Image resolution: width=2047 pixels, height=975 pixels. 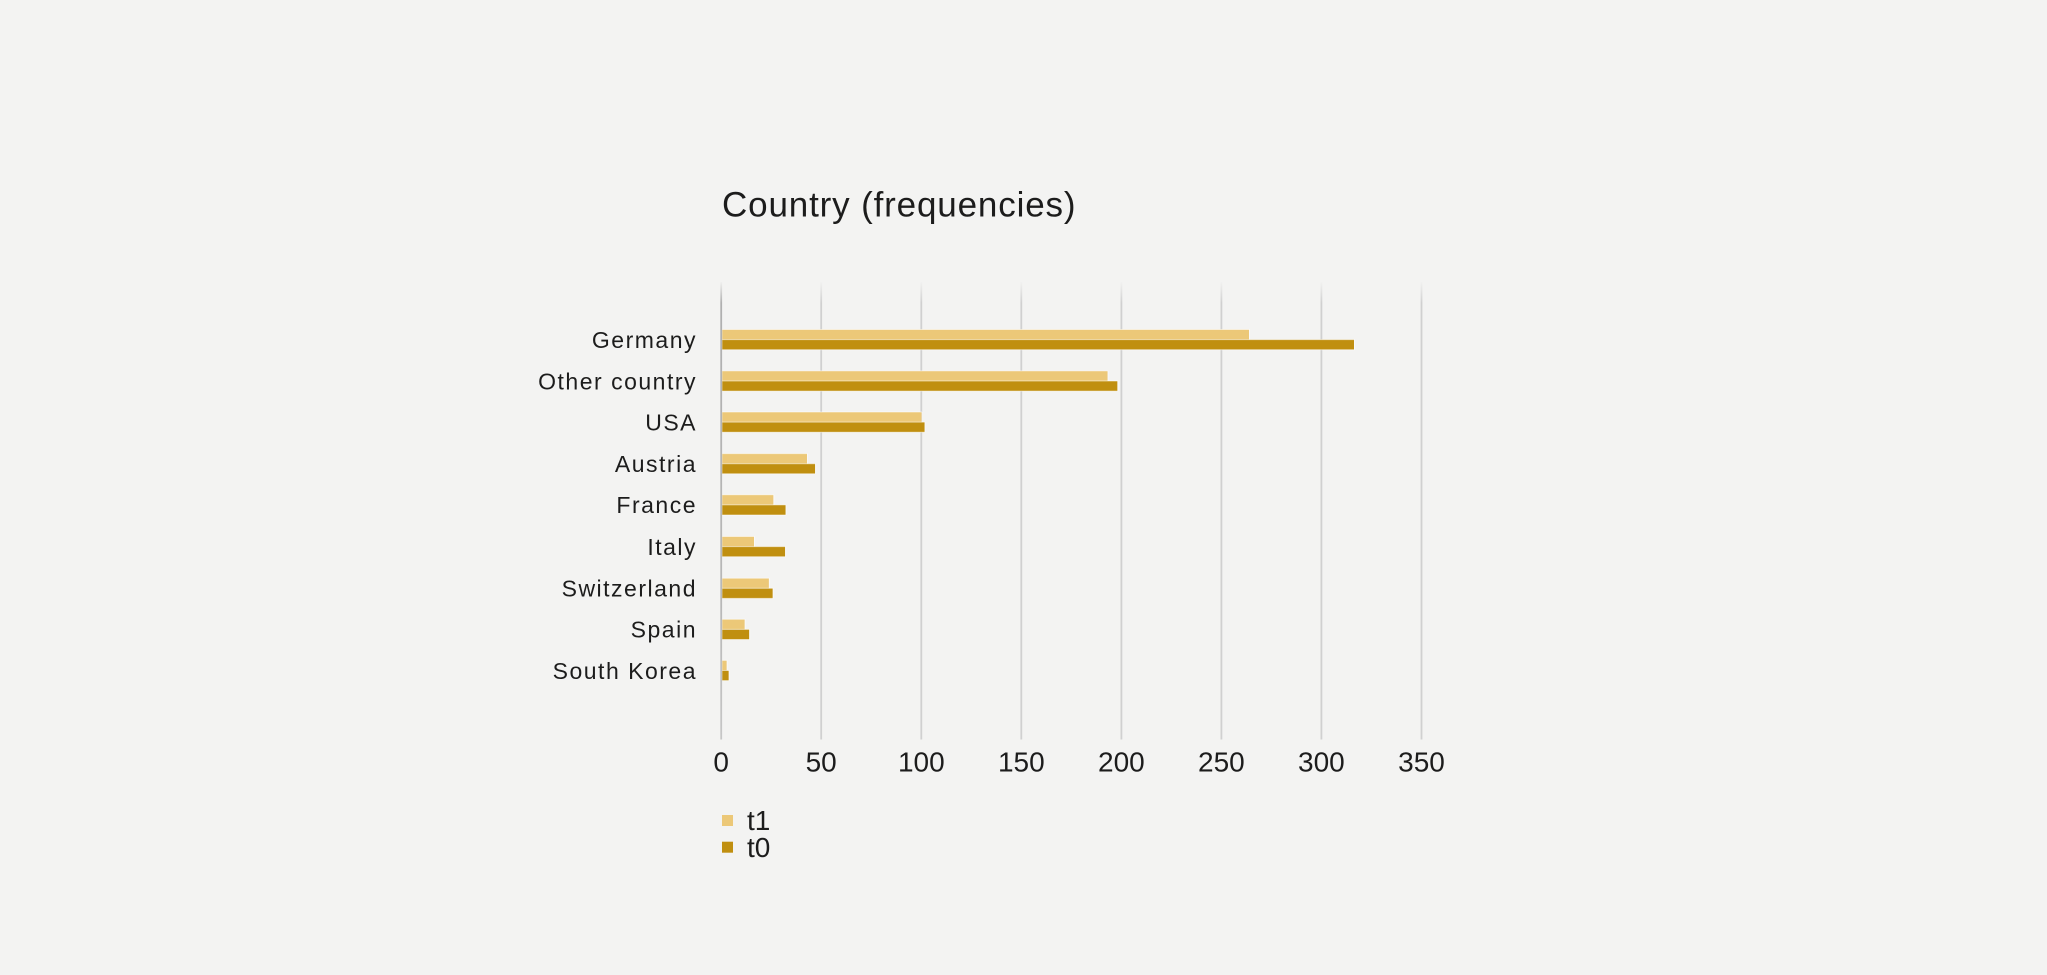 I want to click on svg-text: 50, so click(x=821, y=761).